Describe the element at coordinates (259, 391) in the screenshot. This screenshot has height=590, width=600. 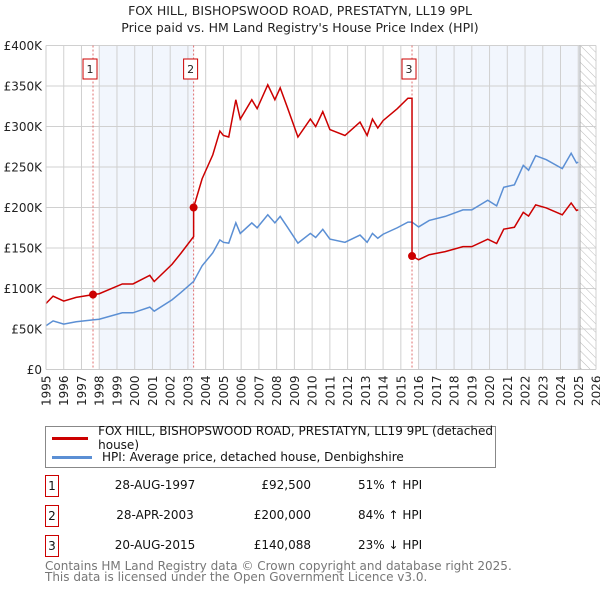
I see `x-tick-label: 2007` at that location.